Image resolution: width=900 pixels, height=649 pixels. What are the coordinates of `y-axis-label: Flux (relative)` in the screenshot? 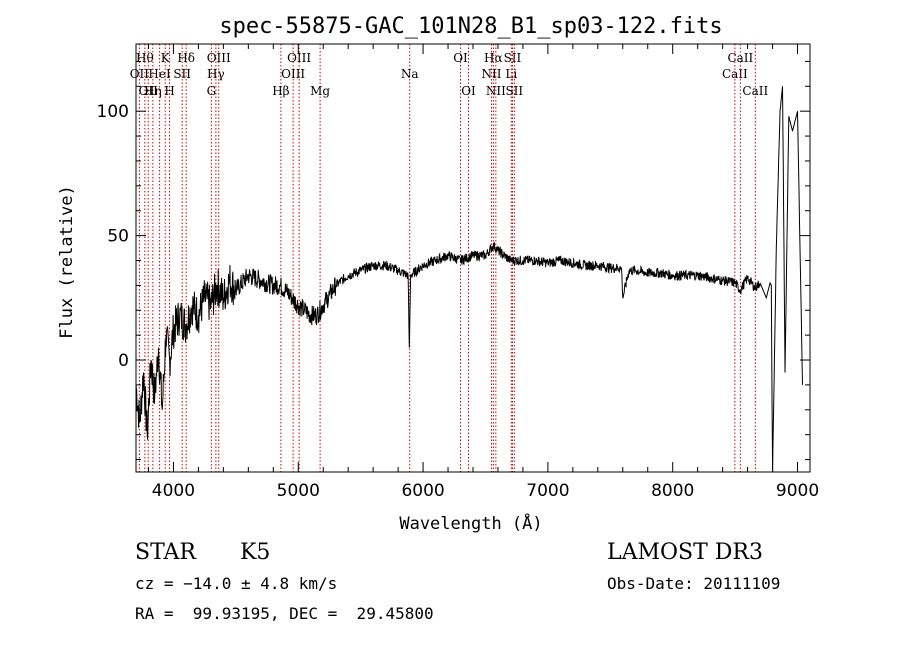 It's located at (67, 262).